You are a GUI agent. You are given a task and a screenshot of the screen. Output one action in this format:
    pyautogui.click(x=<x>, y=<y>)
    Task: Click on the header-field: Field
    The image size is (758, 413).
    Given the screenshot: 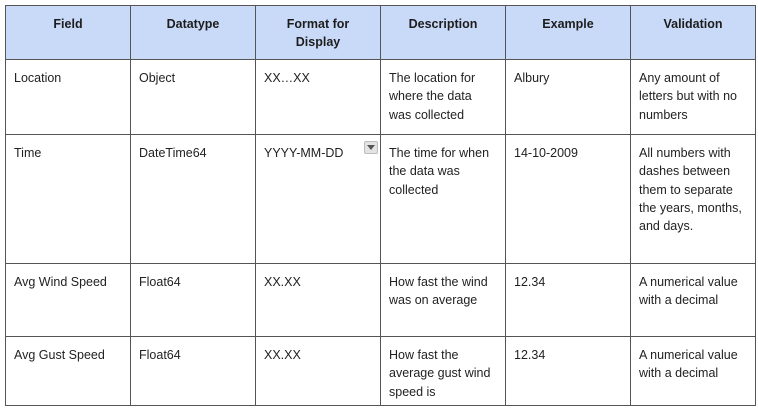 What is the action you would take?
    pyautogui.click(x=68, y=32)
    